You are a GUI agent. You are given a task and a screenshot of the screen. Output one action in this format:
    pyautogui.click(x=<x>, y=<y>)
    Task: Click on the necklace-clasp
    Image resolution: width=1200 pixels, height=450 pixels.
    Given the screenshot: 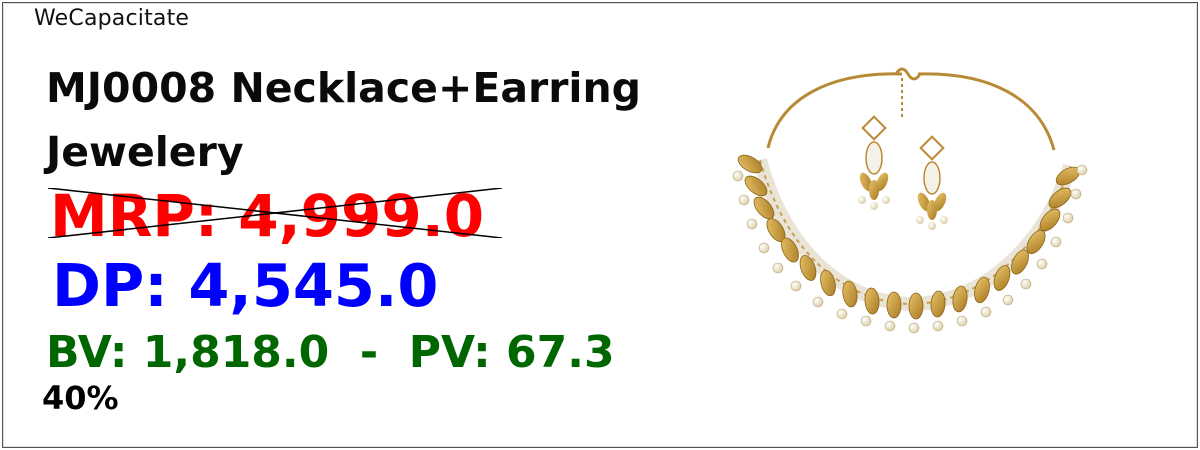 What is the action you would take?
    pyautogui.click(x=908, y=74)
    